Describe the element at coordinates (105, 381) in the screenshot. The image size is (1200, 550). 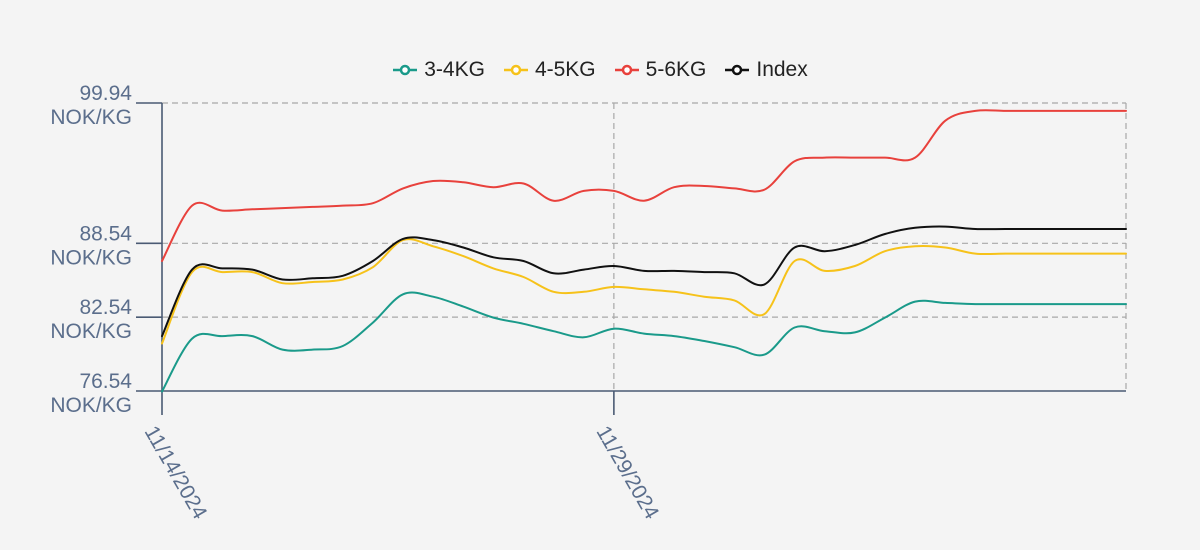
I see `y-tick-label: 76.54` at that location.